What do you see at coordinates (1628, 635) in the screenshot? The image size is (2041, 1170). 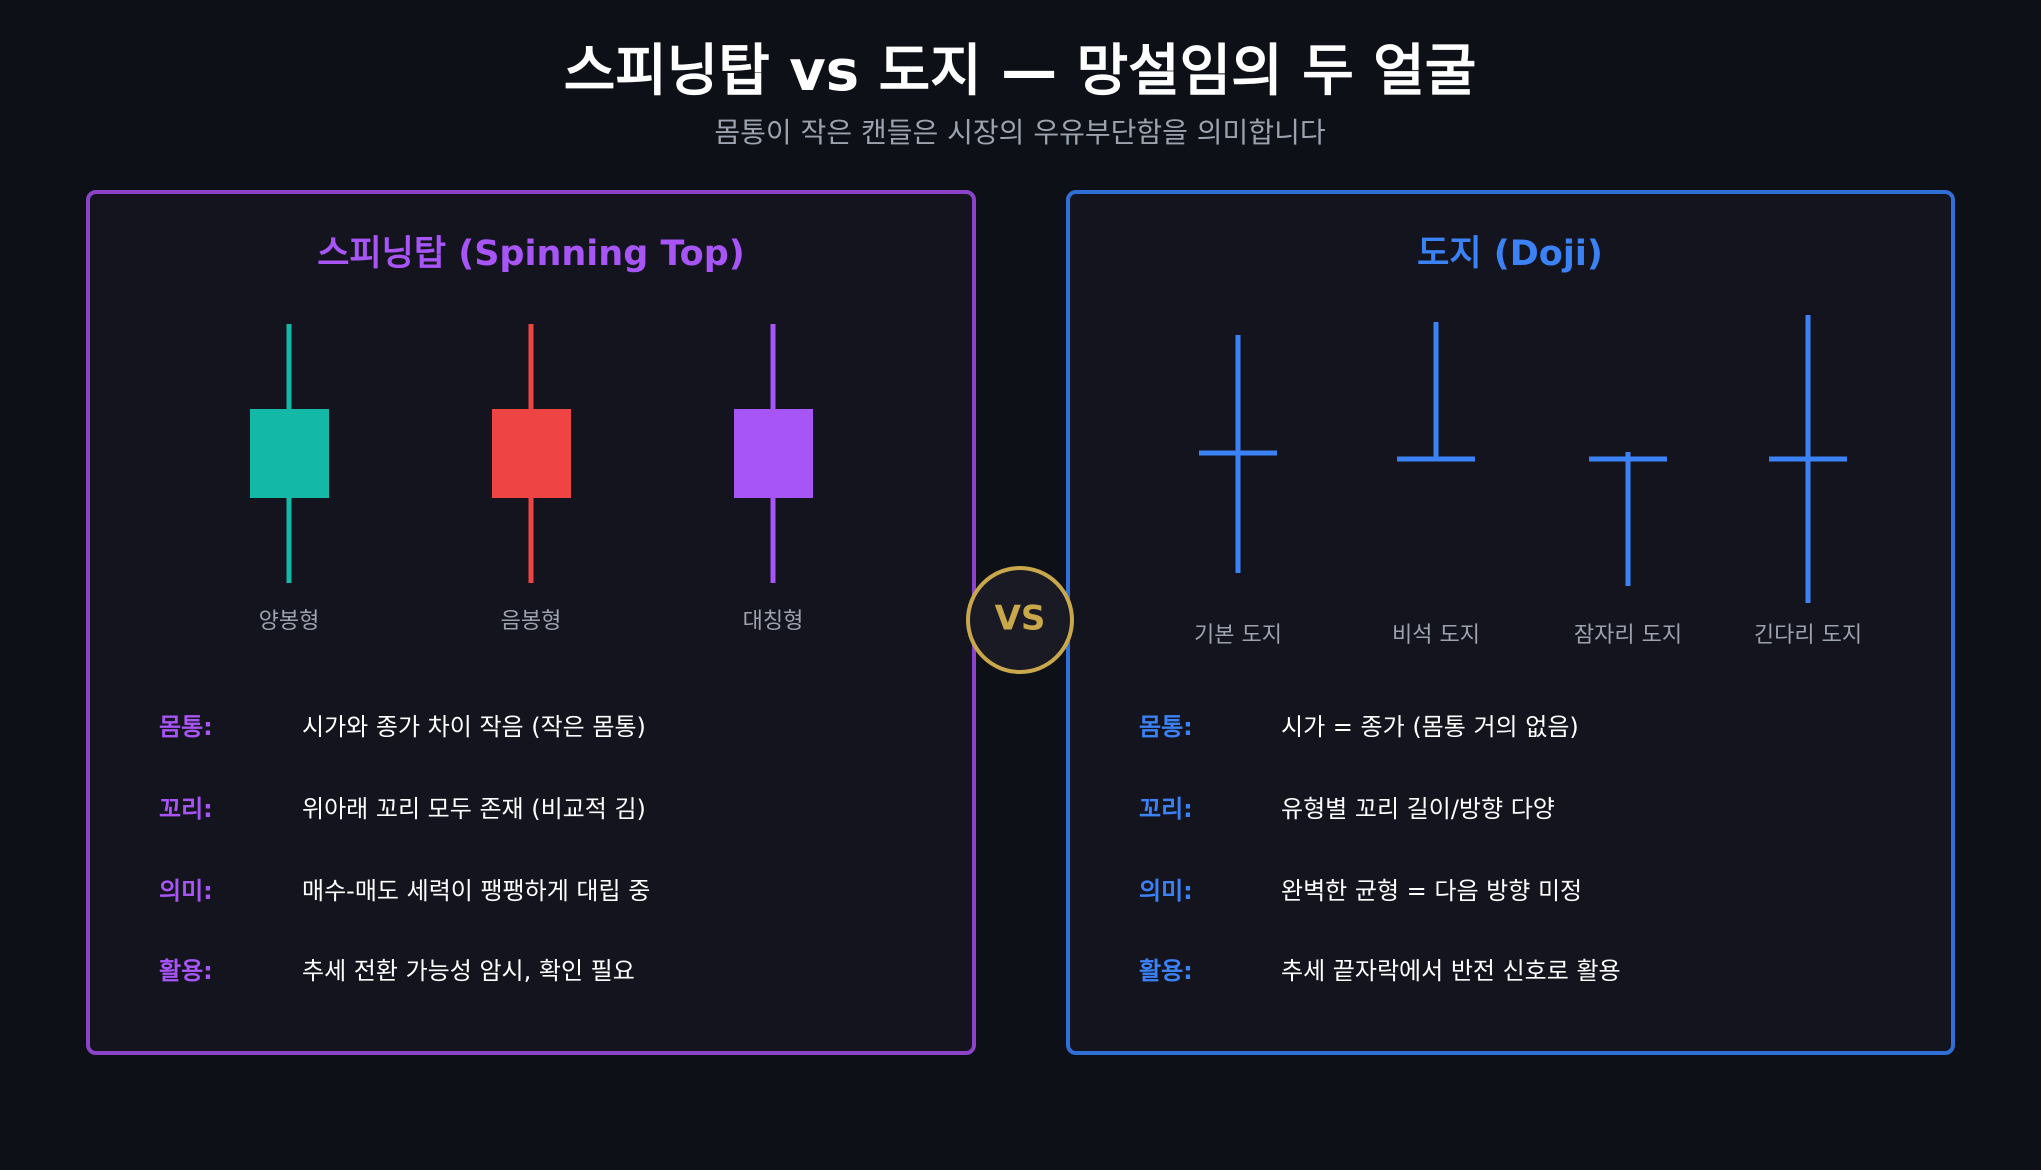 I see `item-label: 잠자리 도지` at bounding box center [1628, 635].